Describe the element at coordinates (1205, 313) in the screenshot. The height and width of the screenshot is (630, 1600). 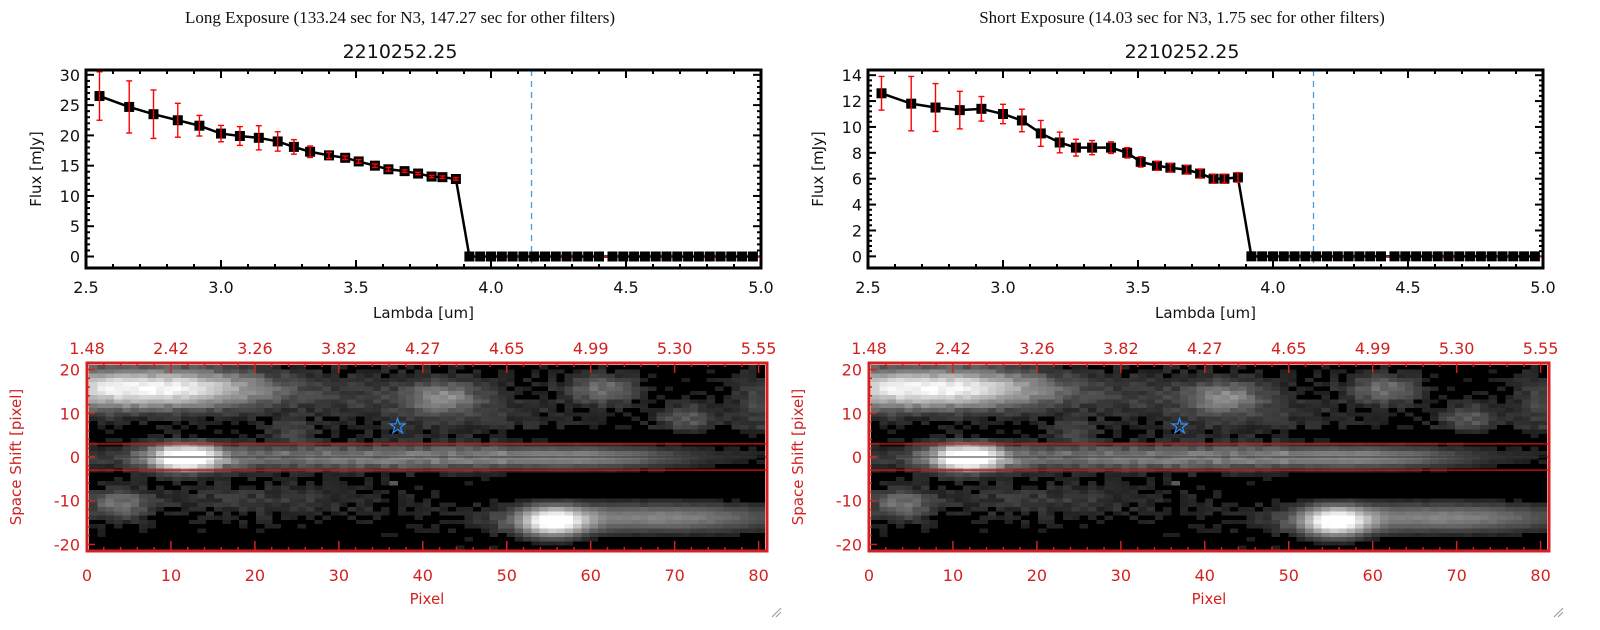
I see `x-axis-label: Lambda [um]` at that location.